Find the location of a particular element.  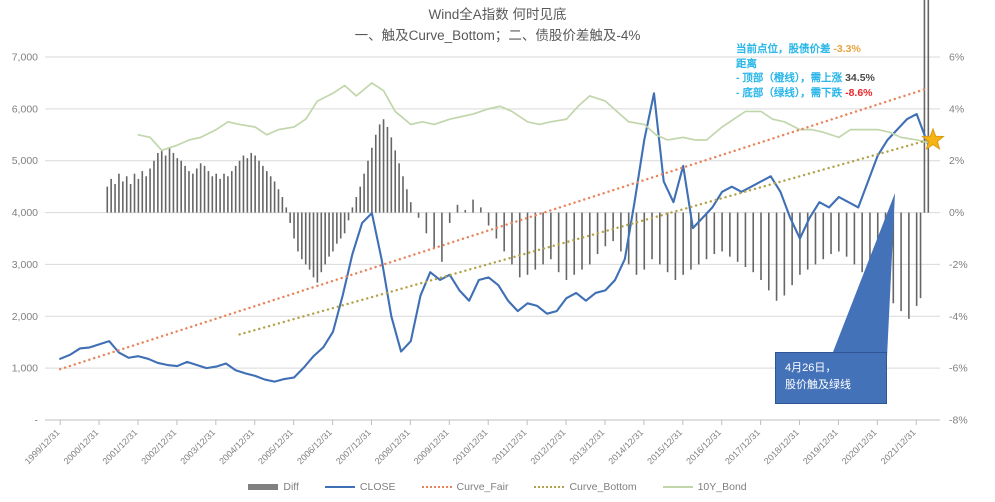

legend-label-curve-fair: Curve_Fair is located at coordinates (482, 487).